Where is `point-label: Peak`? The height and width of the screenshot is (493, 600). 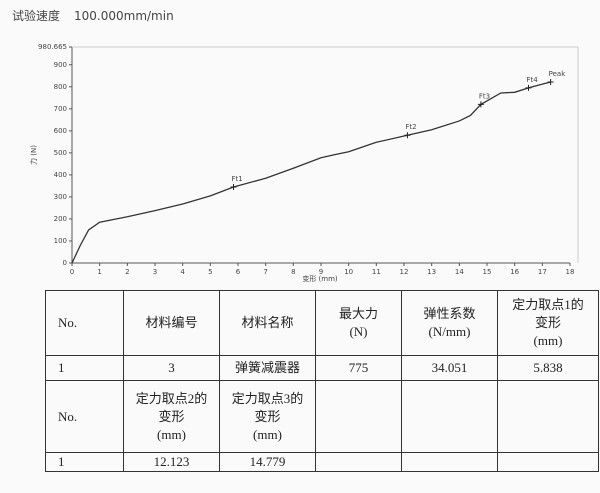
point-label: Peak is located at coordinates (558, 74).